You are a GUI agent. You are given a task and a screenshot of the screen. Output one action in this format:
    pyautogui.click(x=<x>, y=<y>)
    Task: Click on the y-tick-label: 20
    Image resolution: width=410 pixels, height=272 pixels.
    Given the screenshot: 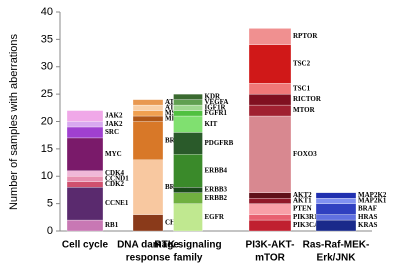 What is the action you would take?
    pyautogui.click(x=47, y=121)
    